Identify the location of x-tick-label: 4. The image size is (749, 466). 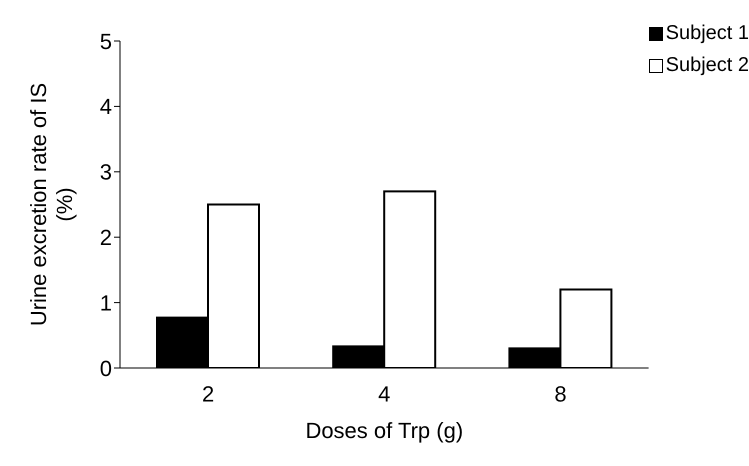
(384, 394).